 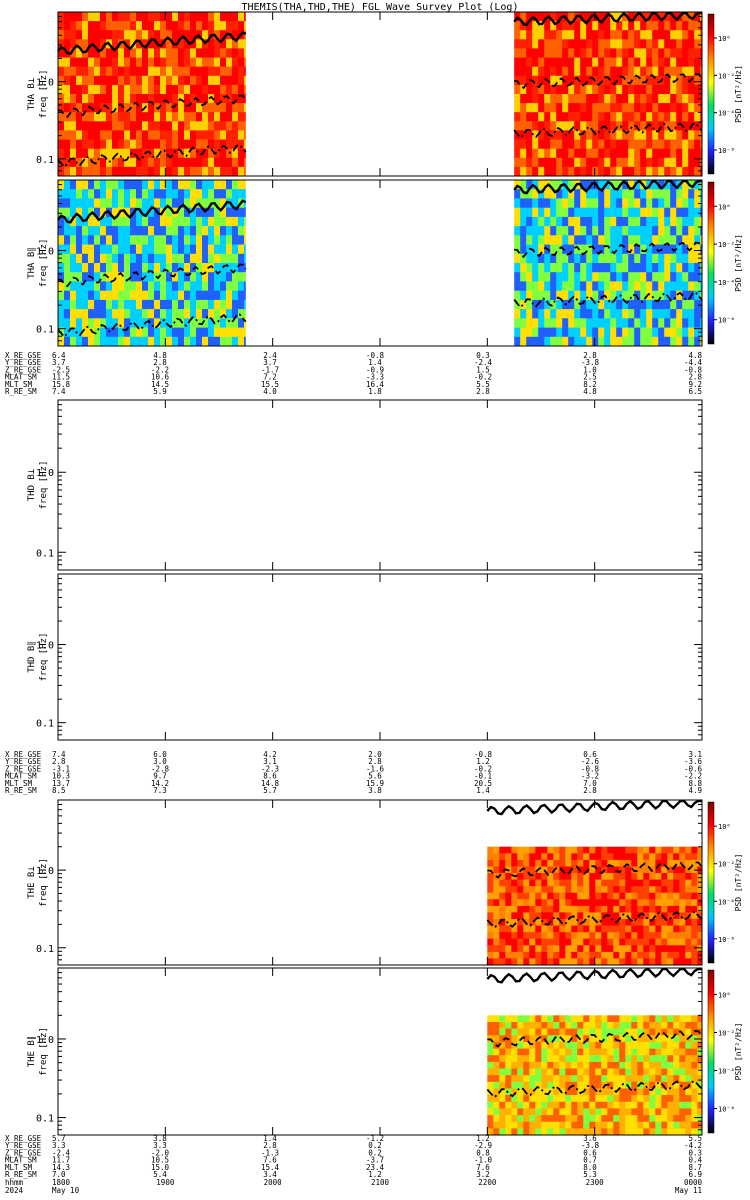 What do you see at coordinates (160, 355) in the screenshot?
I see `ephemeris-value: 4.8` at bounding box center [160, 355].